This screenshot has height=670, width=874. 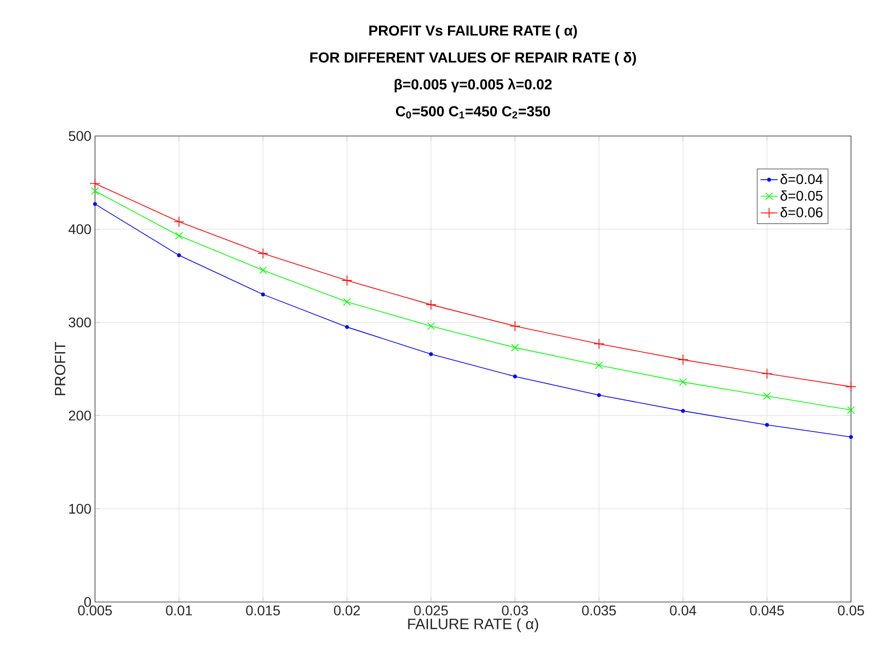 What do you see at coordinates (473, 112) in the screenshot?
I see `text: C$_{0}$=500 C$_{1}$=450 C$_{2}$=350` at bounding box center [473, 112].